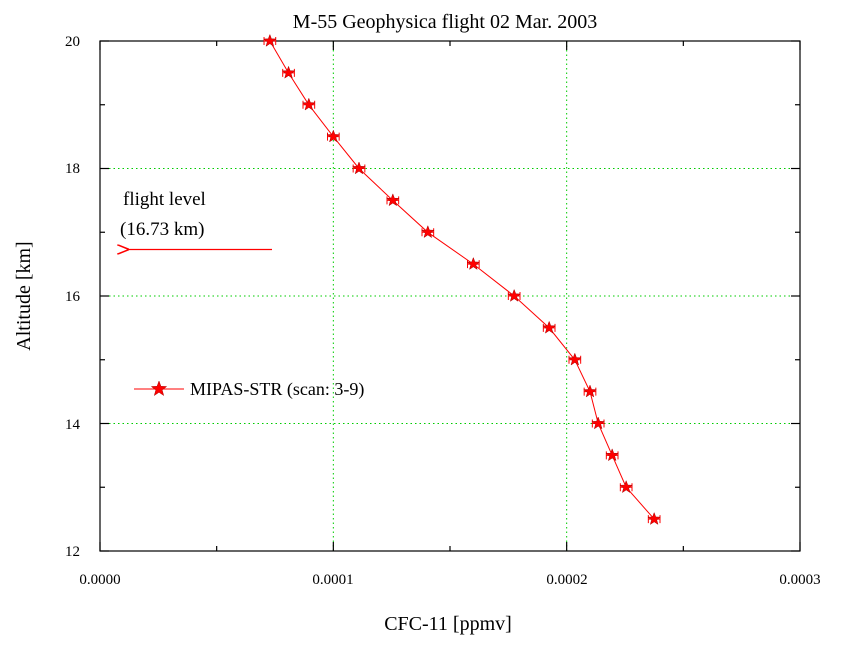 The image size is (841, 647). What do you see at coordinates (72, 42) in the screenshot?
I see `y-tick-label: 20` at bounding box center [72, 42].